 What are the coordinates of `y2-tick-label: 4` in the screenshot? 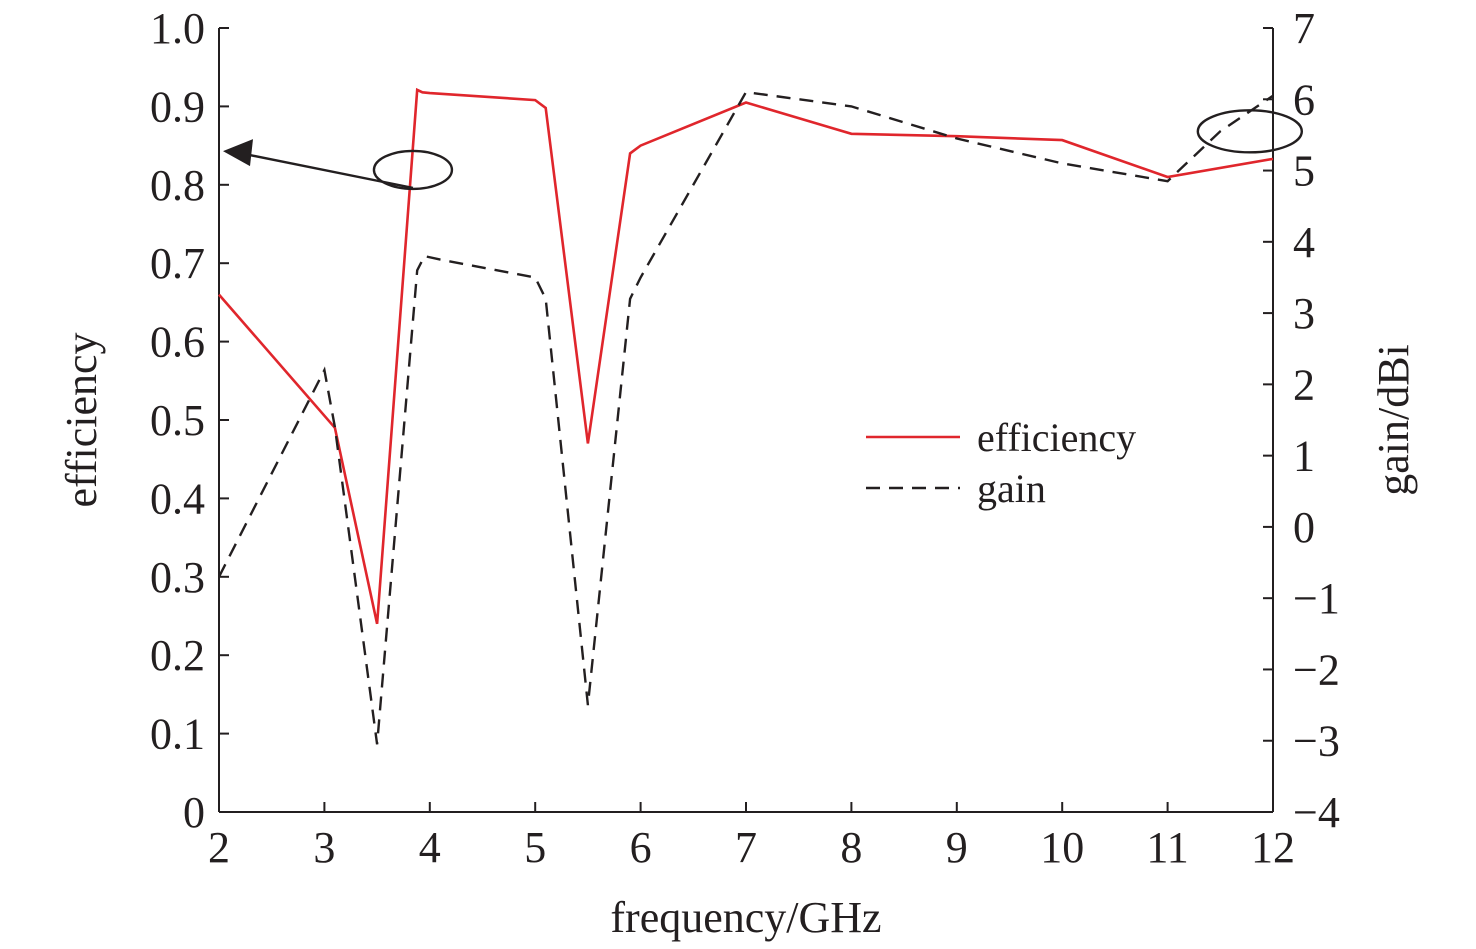 It's located at (1304, 242).